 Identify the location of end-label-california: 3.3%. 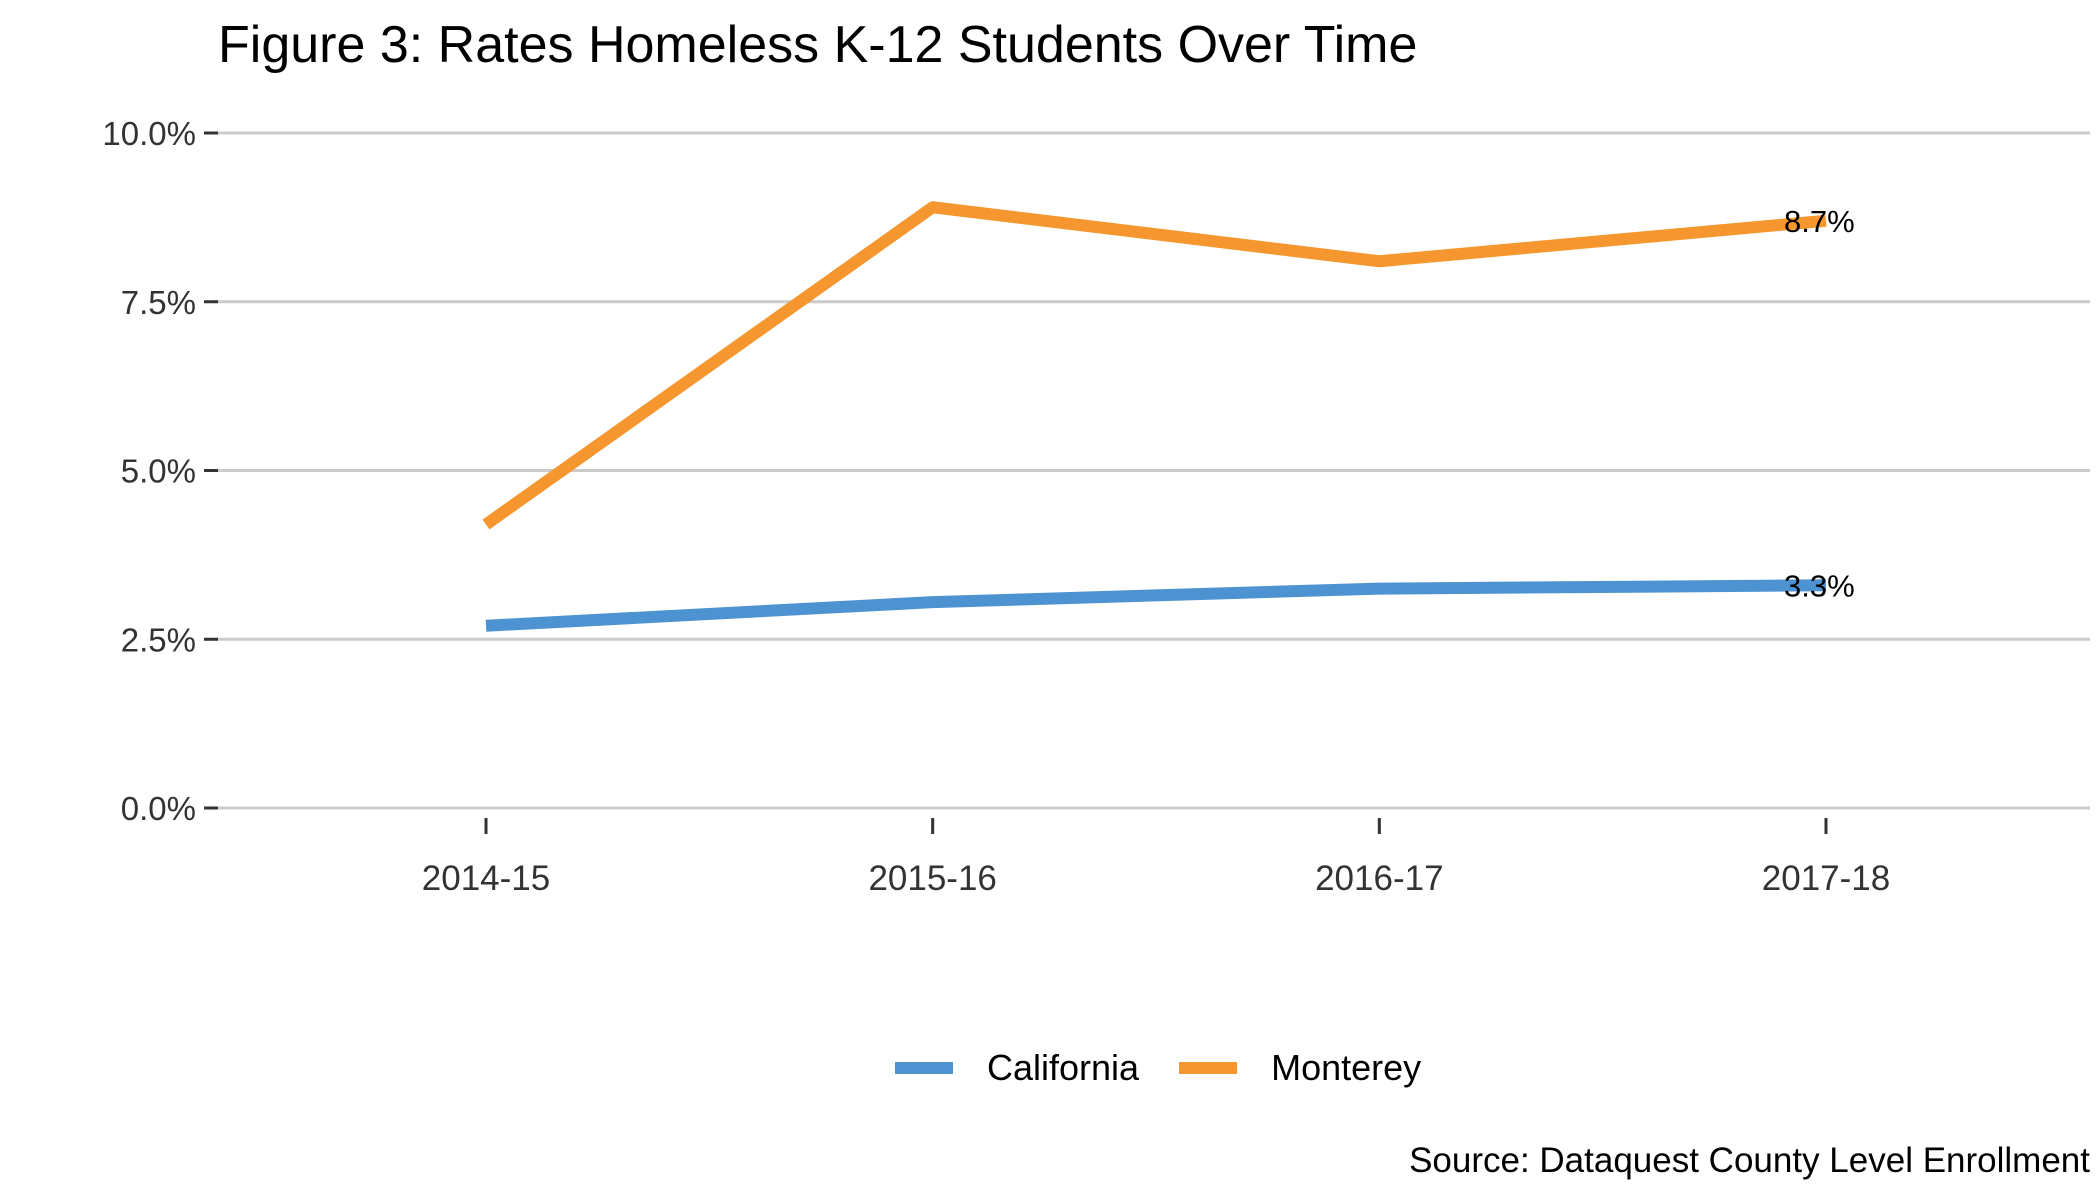
(1819, 585).